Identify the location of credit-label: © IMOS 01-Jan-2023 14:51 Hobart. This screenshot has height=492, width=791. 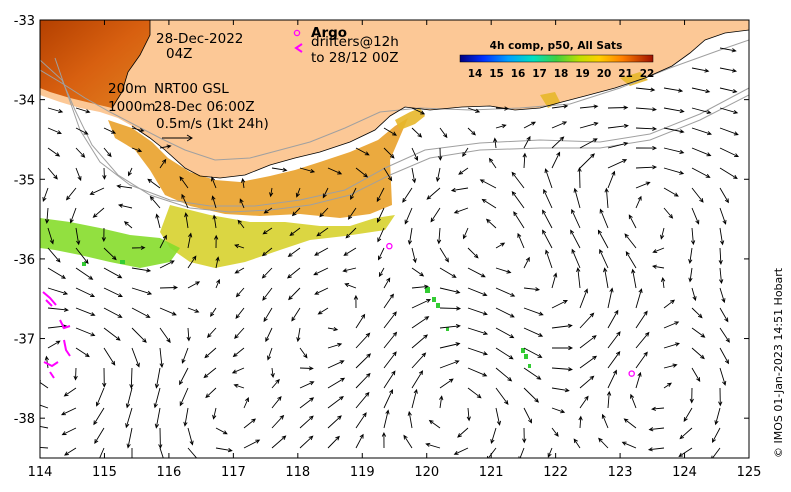
(778, 362).